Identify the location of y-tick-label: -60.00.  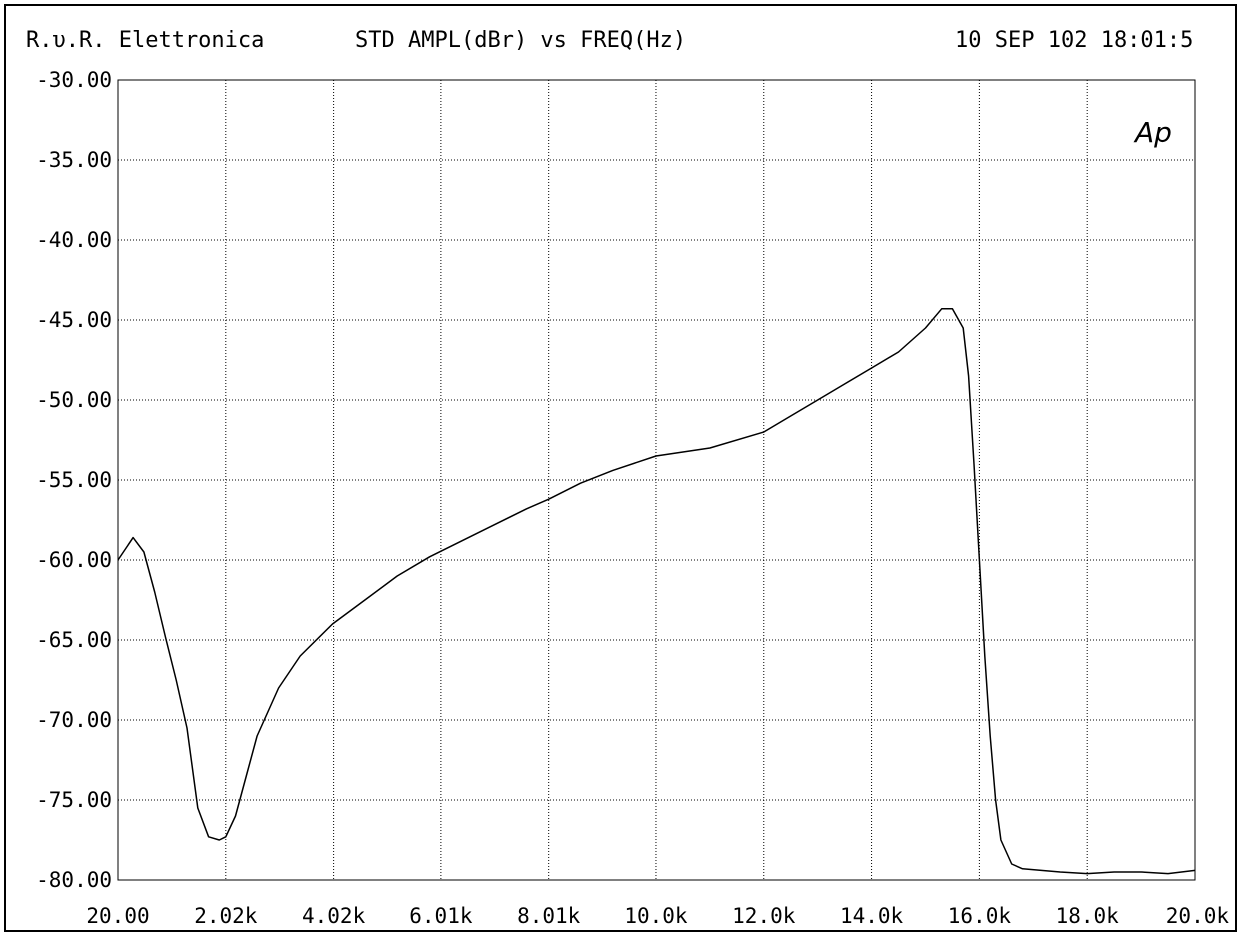
(74, 560).